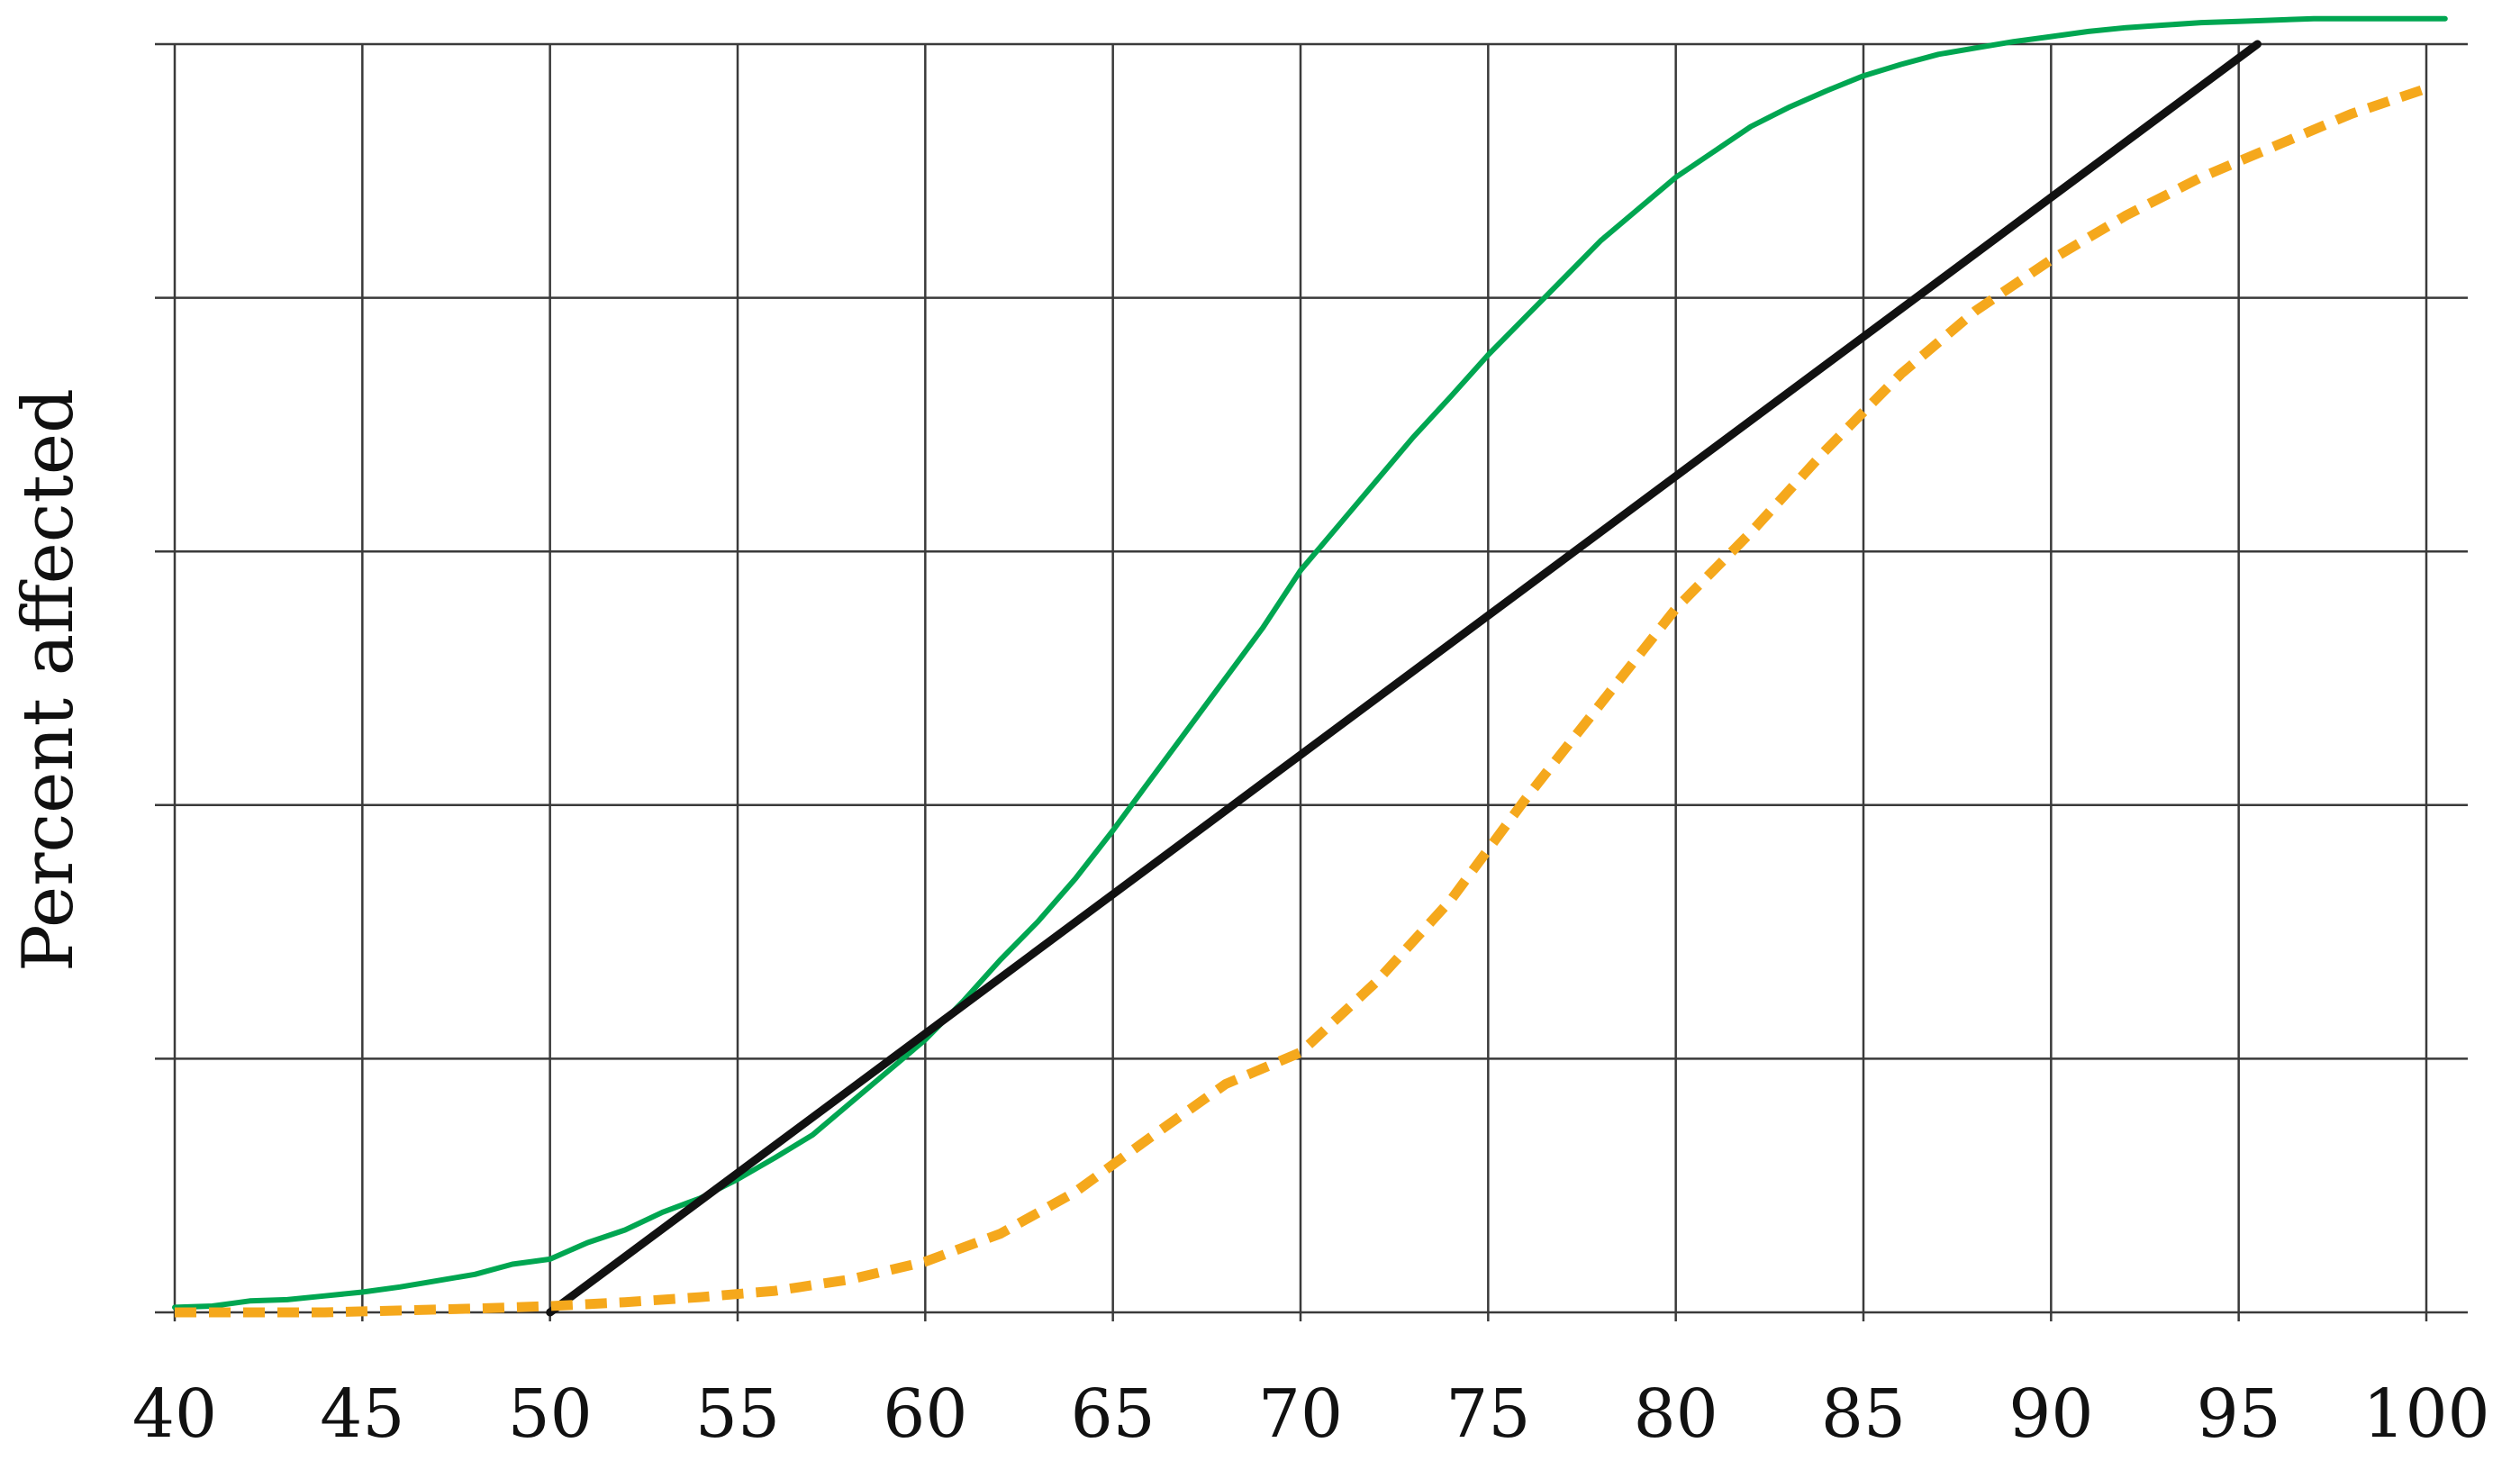 This screenshot has width=2520, height=1470. What do you see at coordinates (737, 1414) in the screenshot?
I see `x-tick-label: 55` at bounding box center [737, 1414].